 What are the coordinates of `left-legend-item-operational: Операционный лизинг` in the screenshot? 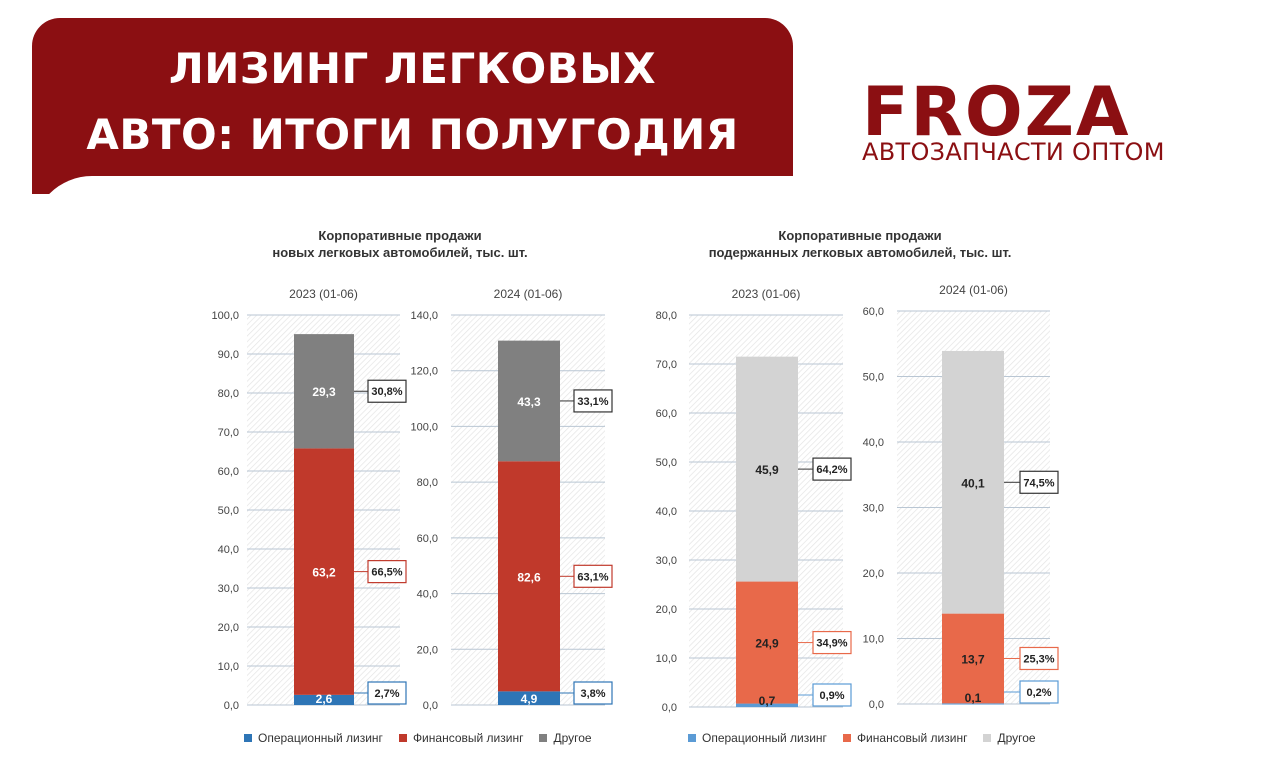 It's located at (313, 738).